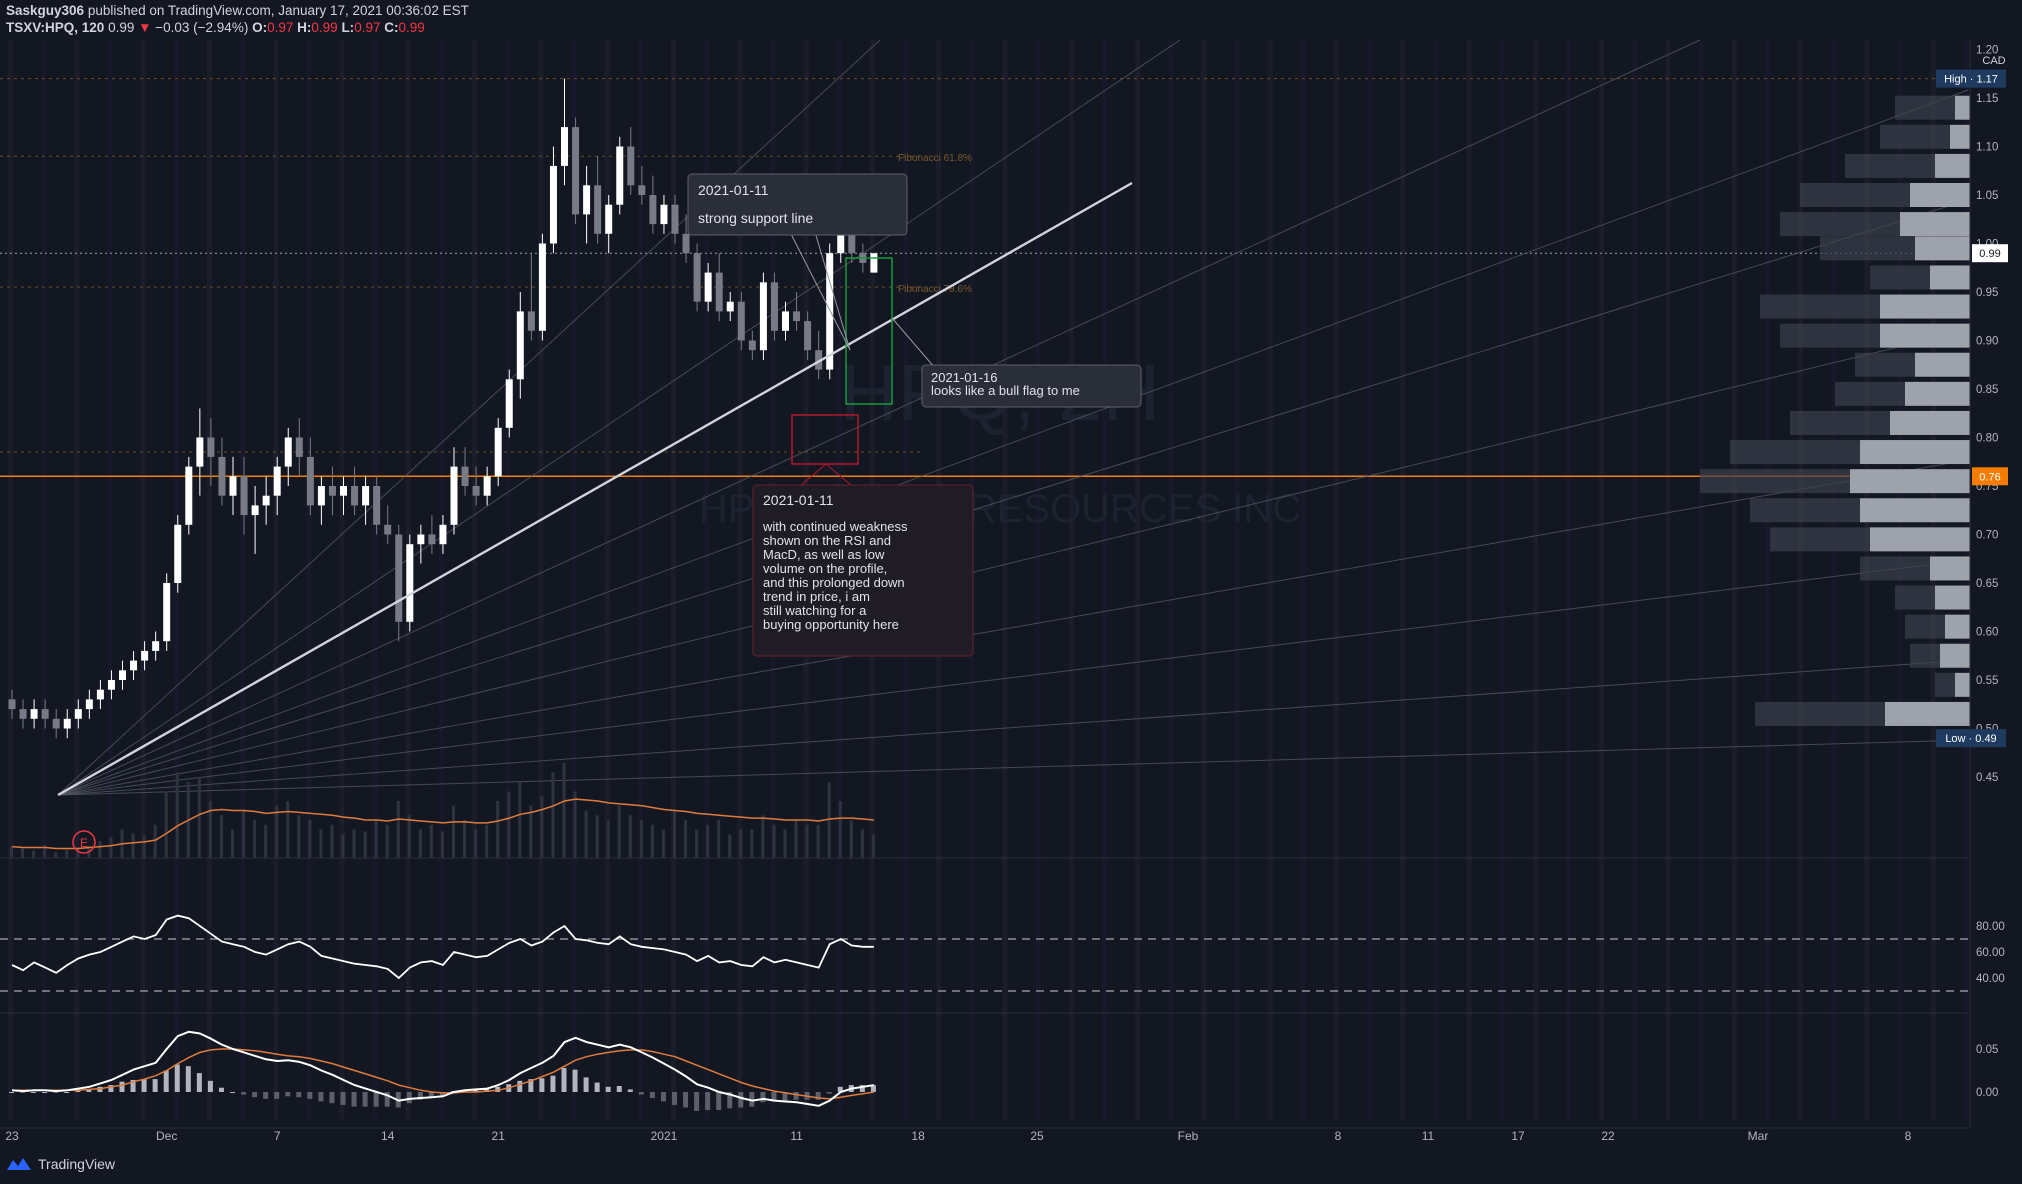 The height and width of the screenshot is (1184, 2022). Describe the element at coordinates (55, 27) in the screenshot. I see `symbol-label: TSXV:HPQ, 120` at that location.